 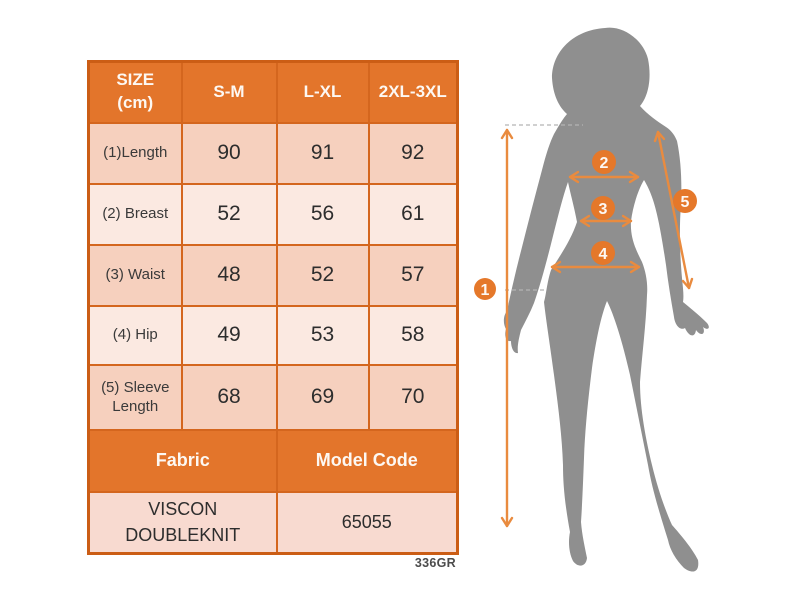 I want to click on measurement-badge-2: 2, so click(x=604, y=162).